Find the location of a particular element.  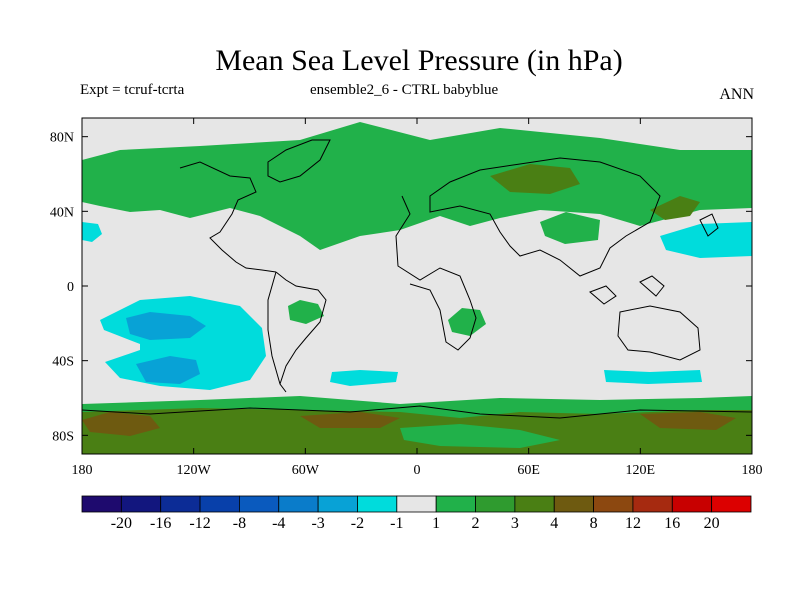

y-tick-label: 0 is located at coordinates (70, 287).